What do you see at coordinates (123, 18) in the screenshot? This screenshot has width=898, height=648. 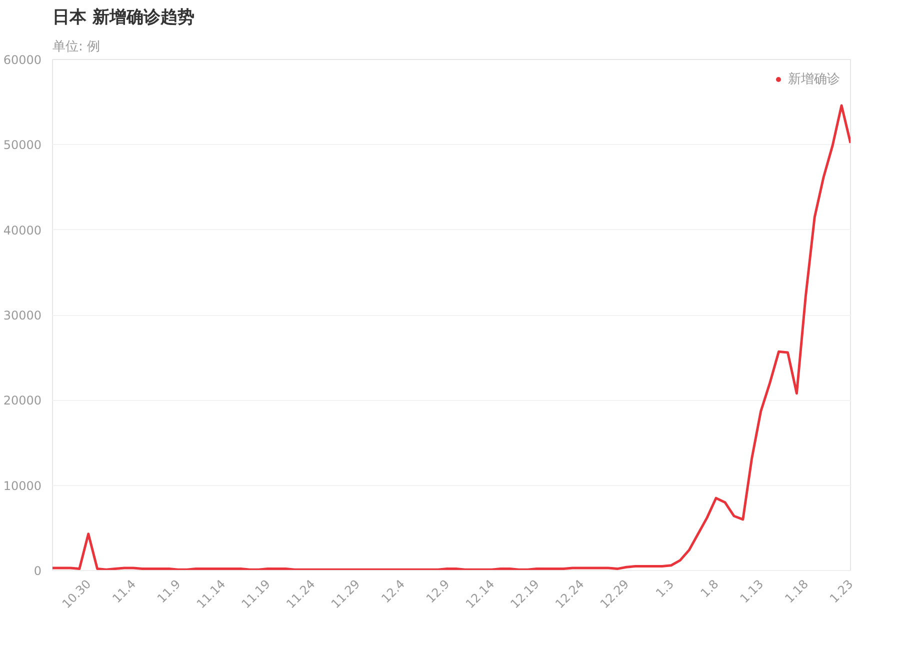 I see `chart-title: 日本 新增确诊趋势` at bounding box center [123, 18].